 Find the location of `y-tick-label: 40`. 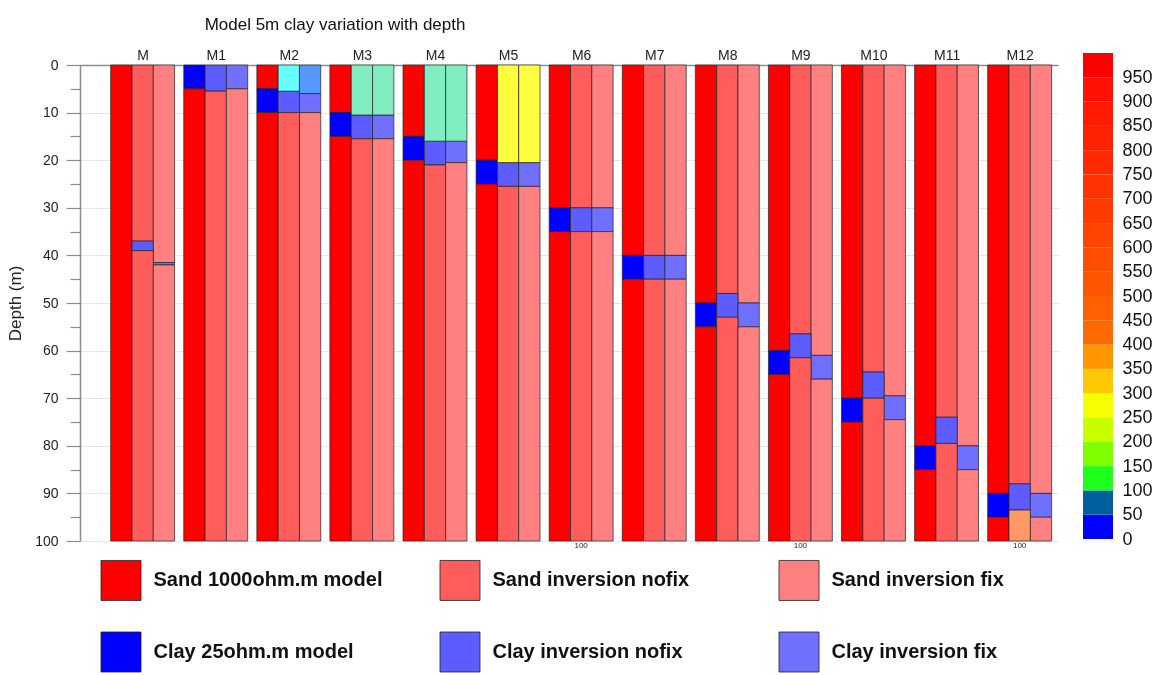

y-tick-label: 40 is located at coordinates (50, 254).